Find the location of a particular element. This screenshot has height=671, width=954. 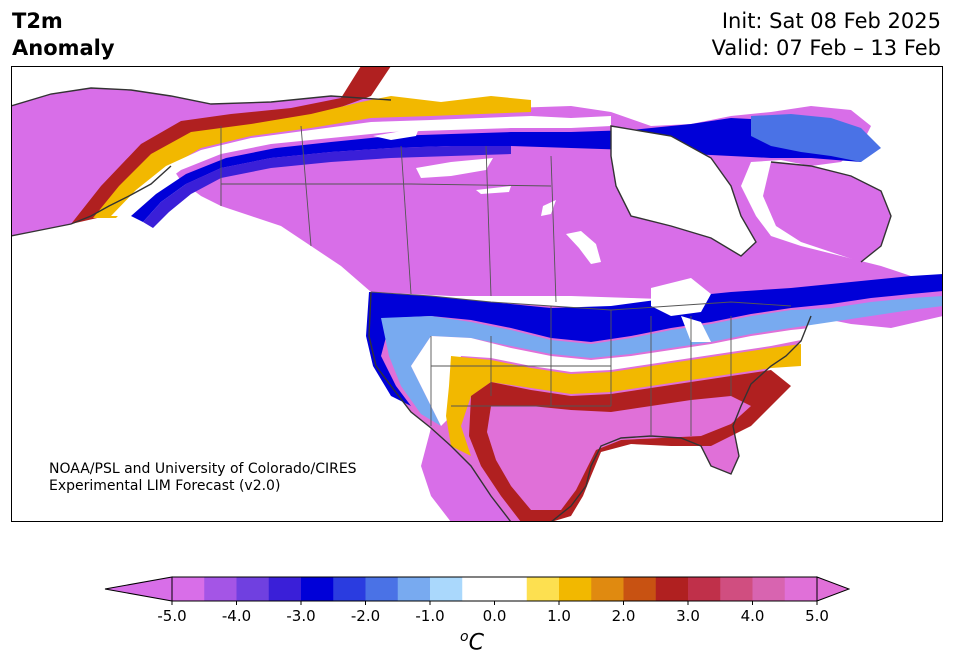

valid-date: Valid: 07 Feb – 13 Feb is located at coordinates (826, 48).